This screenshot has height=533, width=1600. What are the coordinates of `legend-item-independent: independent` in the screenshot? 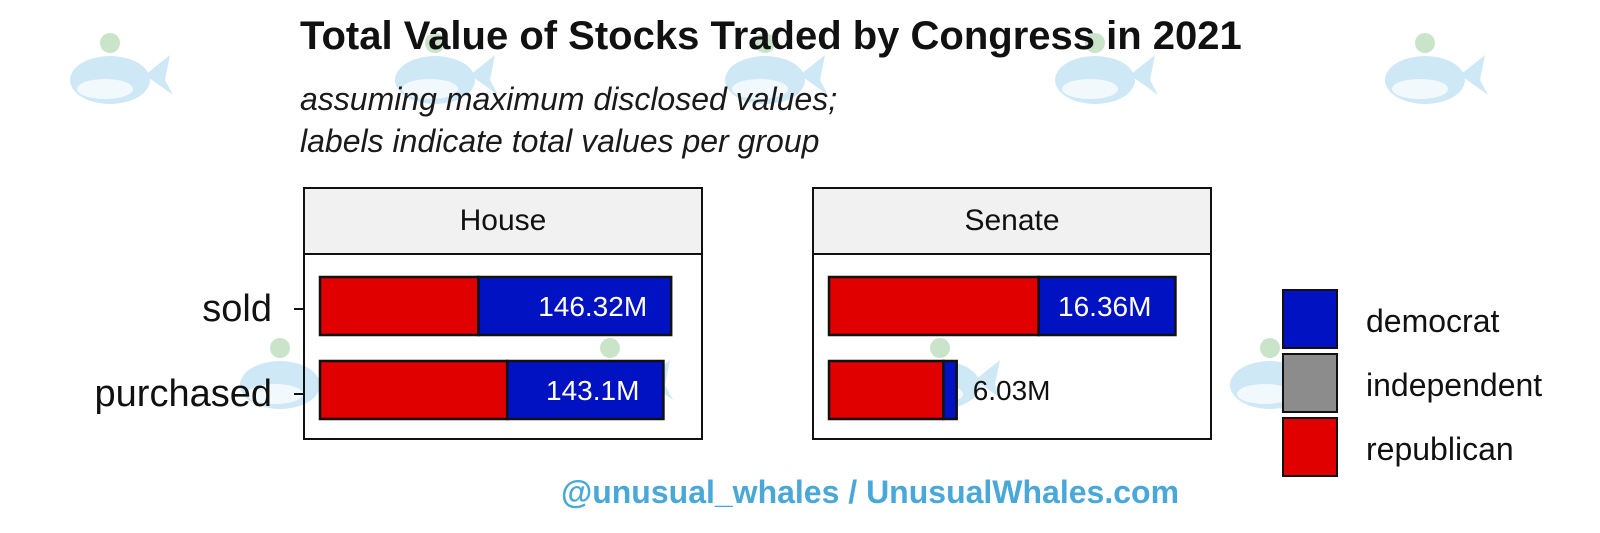 It's located at (1412, 383).